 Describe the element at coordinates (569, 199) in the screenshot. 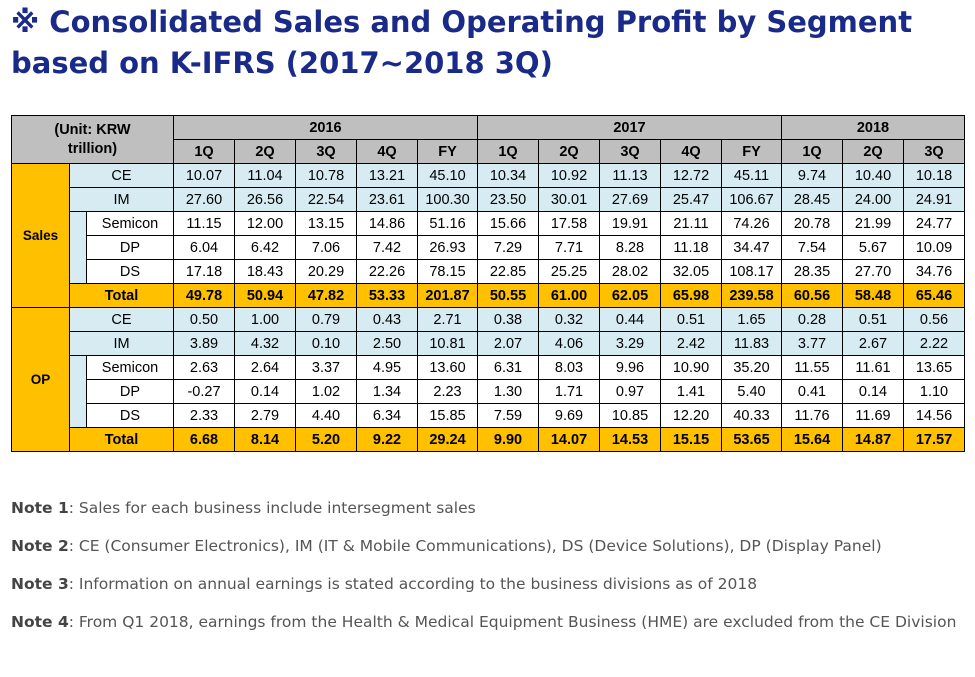

I see `value-cell: 30.01` at that location.